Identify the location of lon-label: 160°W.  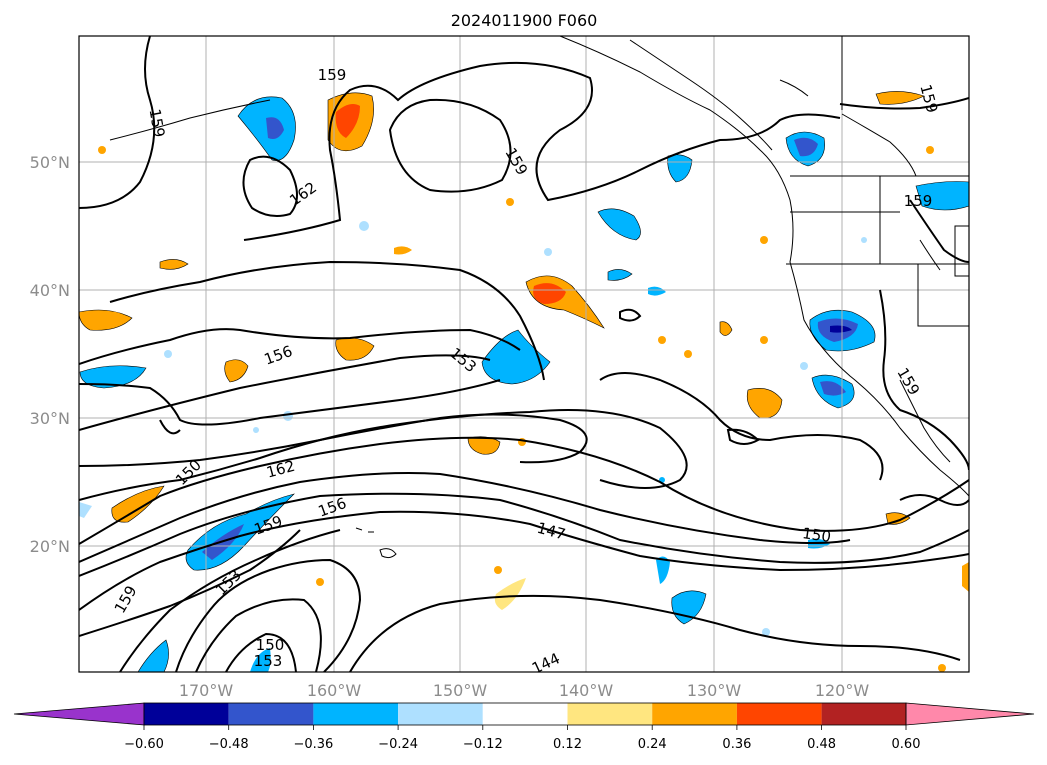
(334, 690).